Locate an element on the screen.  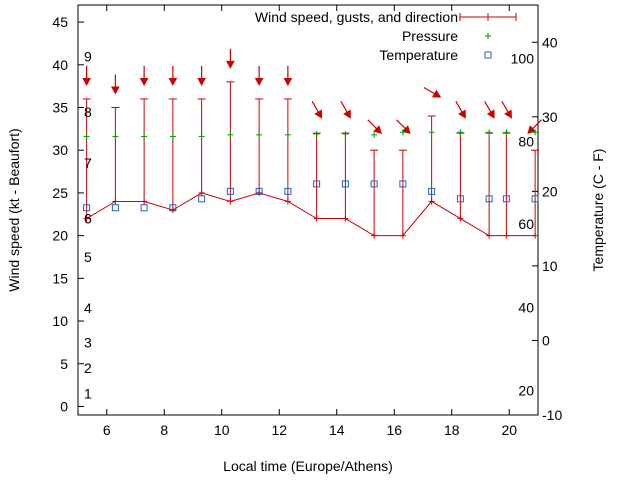
fahrenheit-label: 80 is located at coordinates (526, 141).